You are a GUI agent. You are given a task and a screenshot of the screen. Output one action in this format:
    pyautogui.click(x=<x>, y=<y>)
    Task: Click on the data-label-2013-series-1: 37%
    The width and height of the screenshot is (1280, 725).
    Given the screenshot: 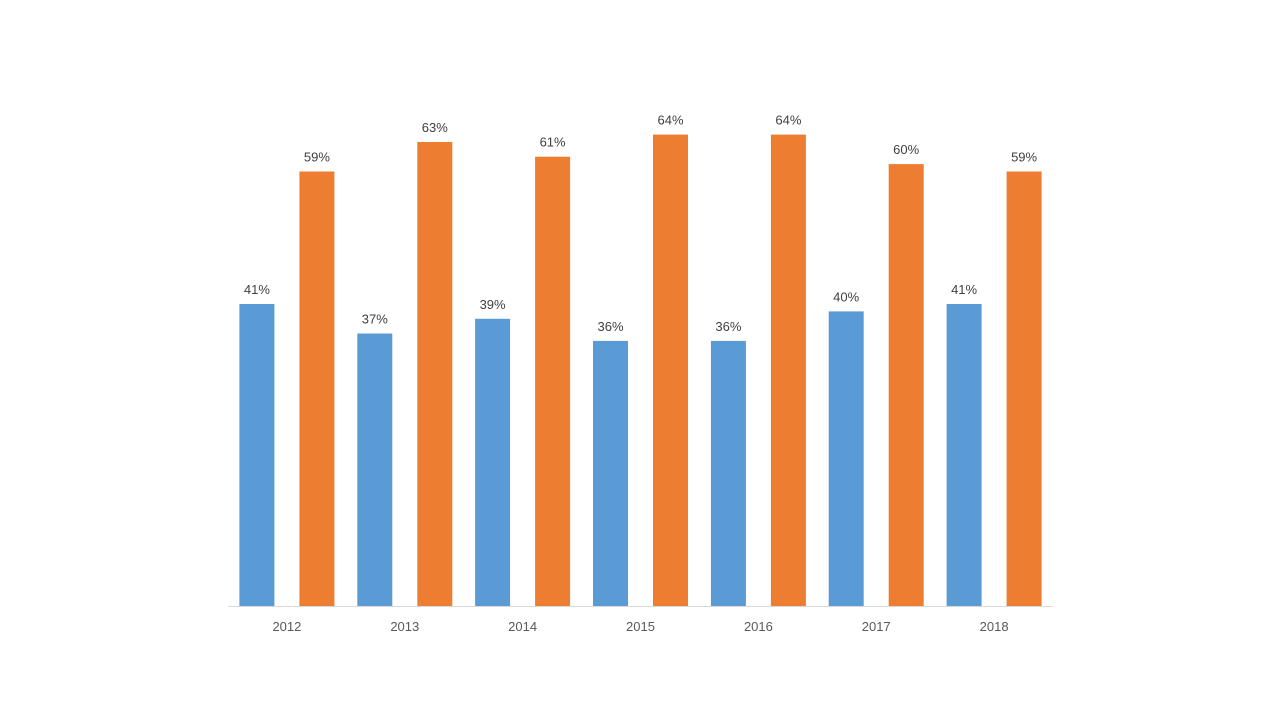 What is the action you would take?
    pyautogui.click(x=375, y=319)
    